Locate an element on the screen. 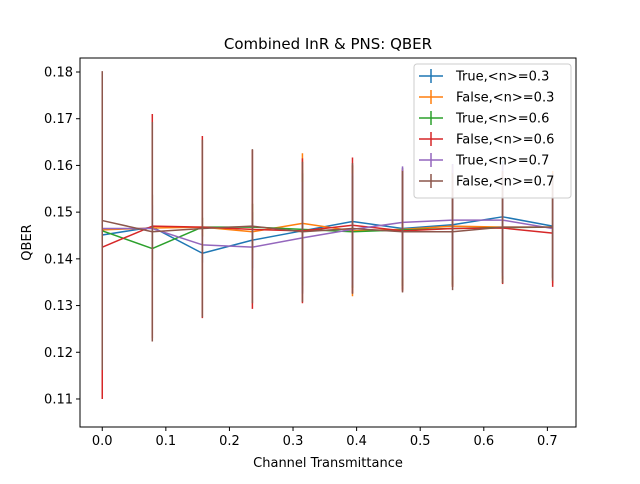  y-tick-label: 0.16 is located at coordinates (58, 166).